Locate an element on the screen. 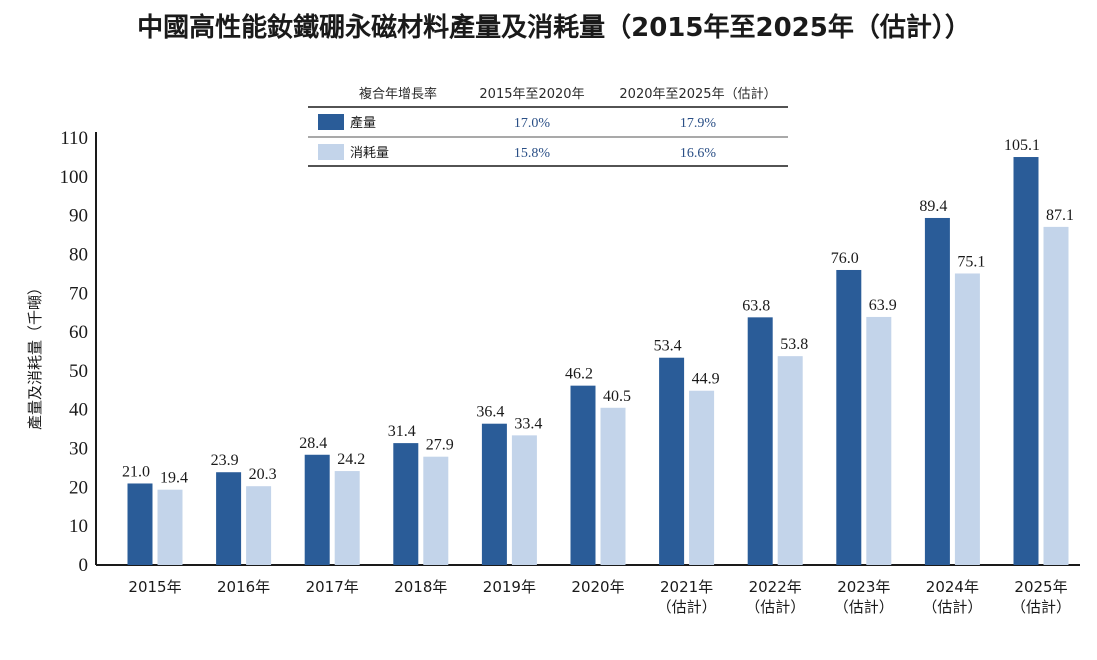  data-label-production: 36.4 is located at coordinates (490, 412).